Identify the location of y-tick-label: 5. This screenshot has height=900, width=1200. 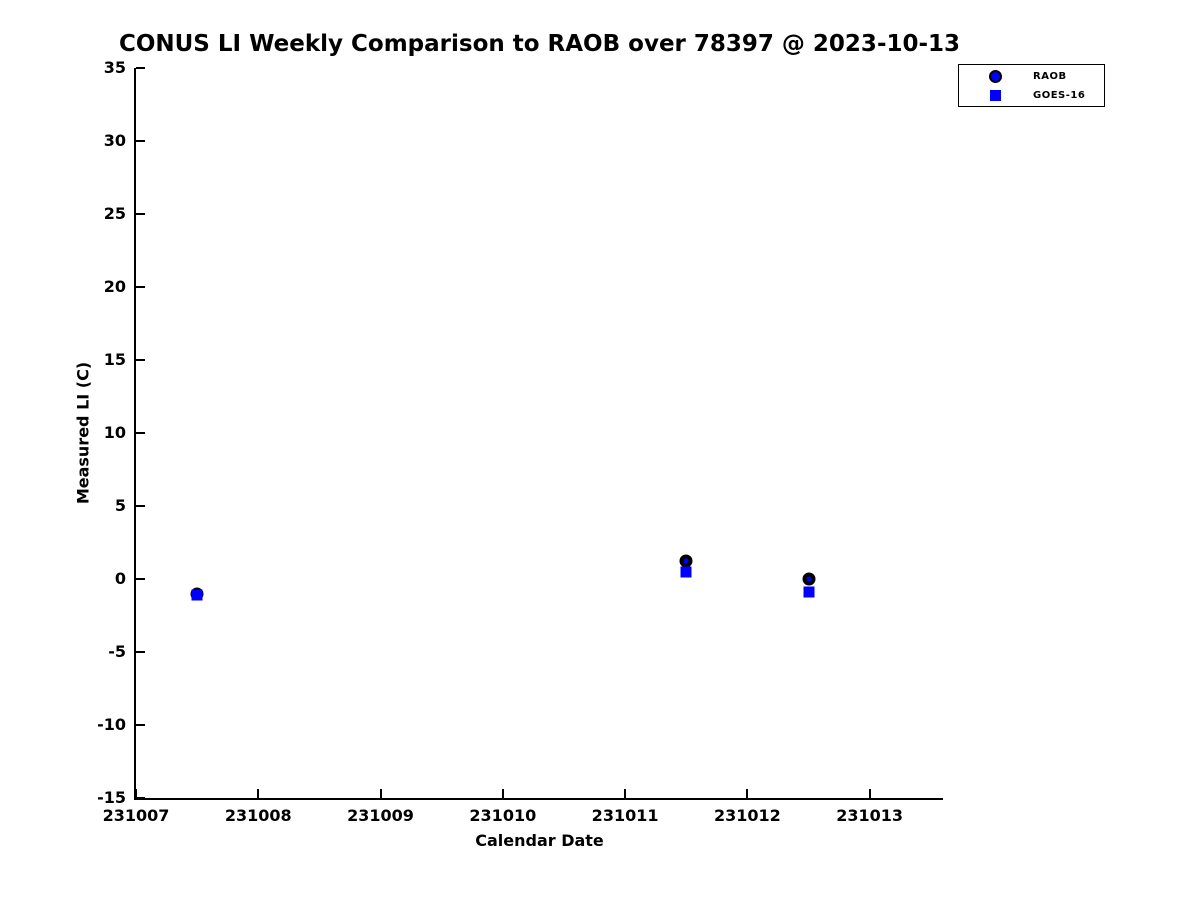
(120, 505).